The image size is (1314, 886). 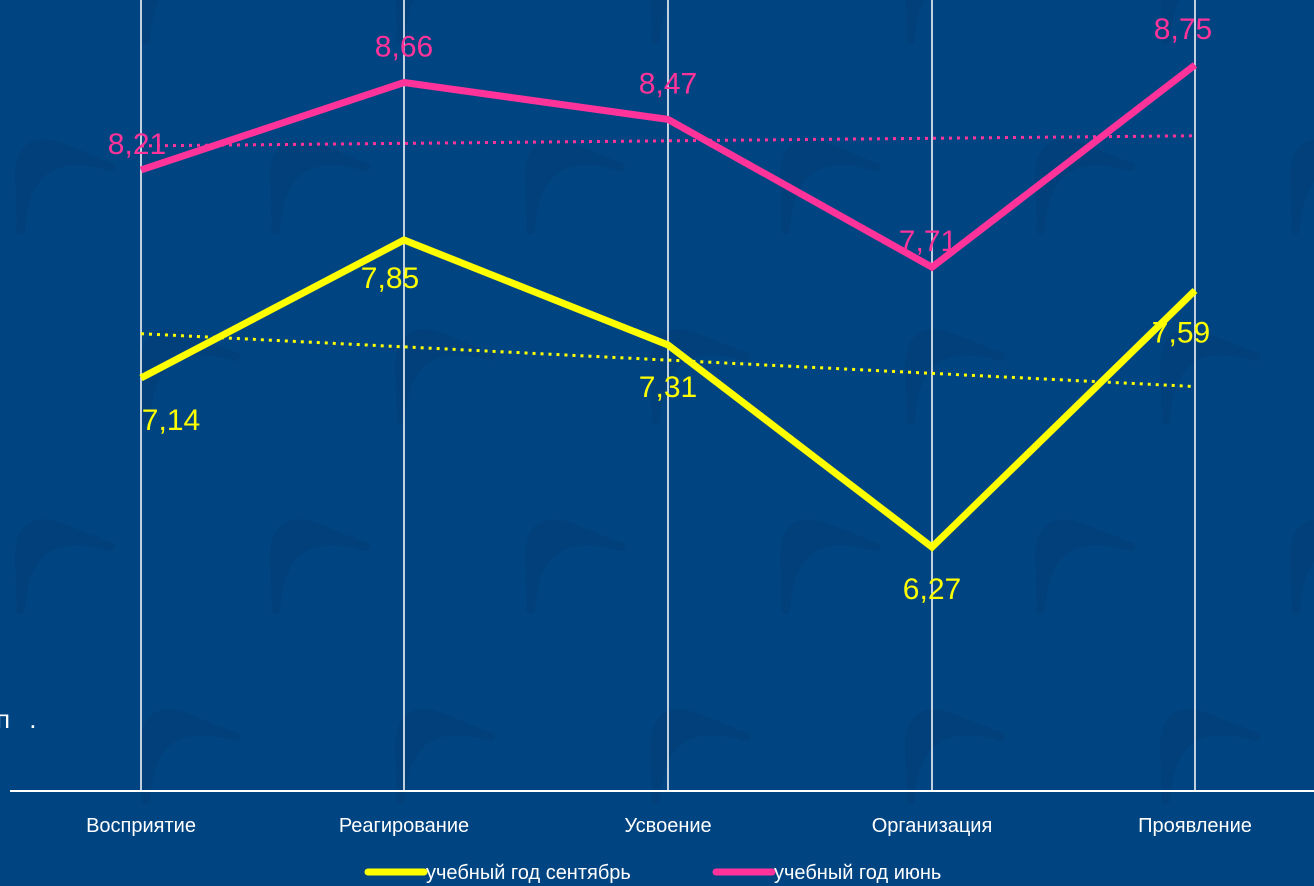 What do you see at coordinates (390, 278) in the screenshot?
I see `data-label: 7,85` at bounding box center [390, 278].